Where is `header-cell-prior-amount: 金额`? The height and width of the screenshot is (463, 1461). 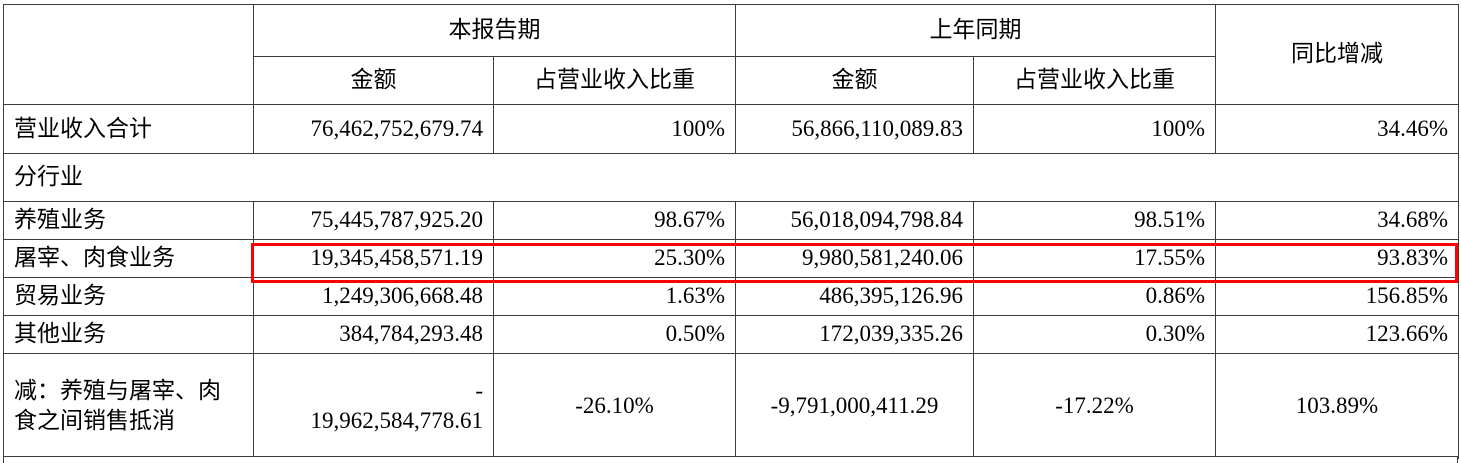 header-cell-prior-amount: 金额 is located at coordinates (854, 80).